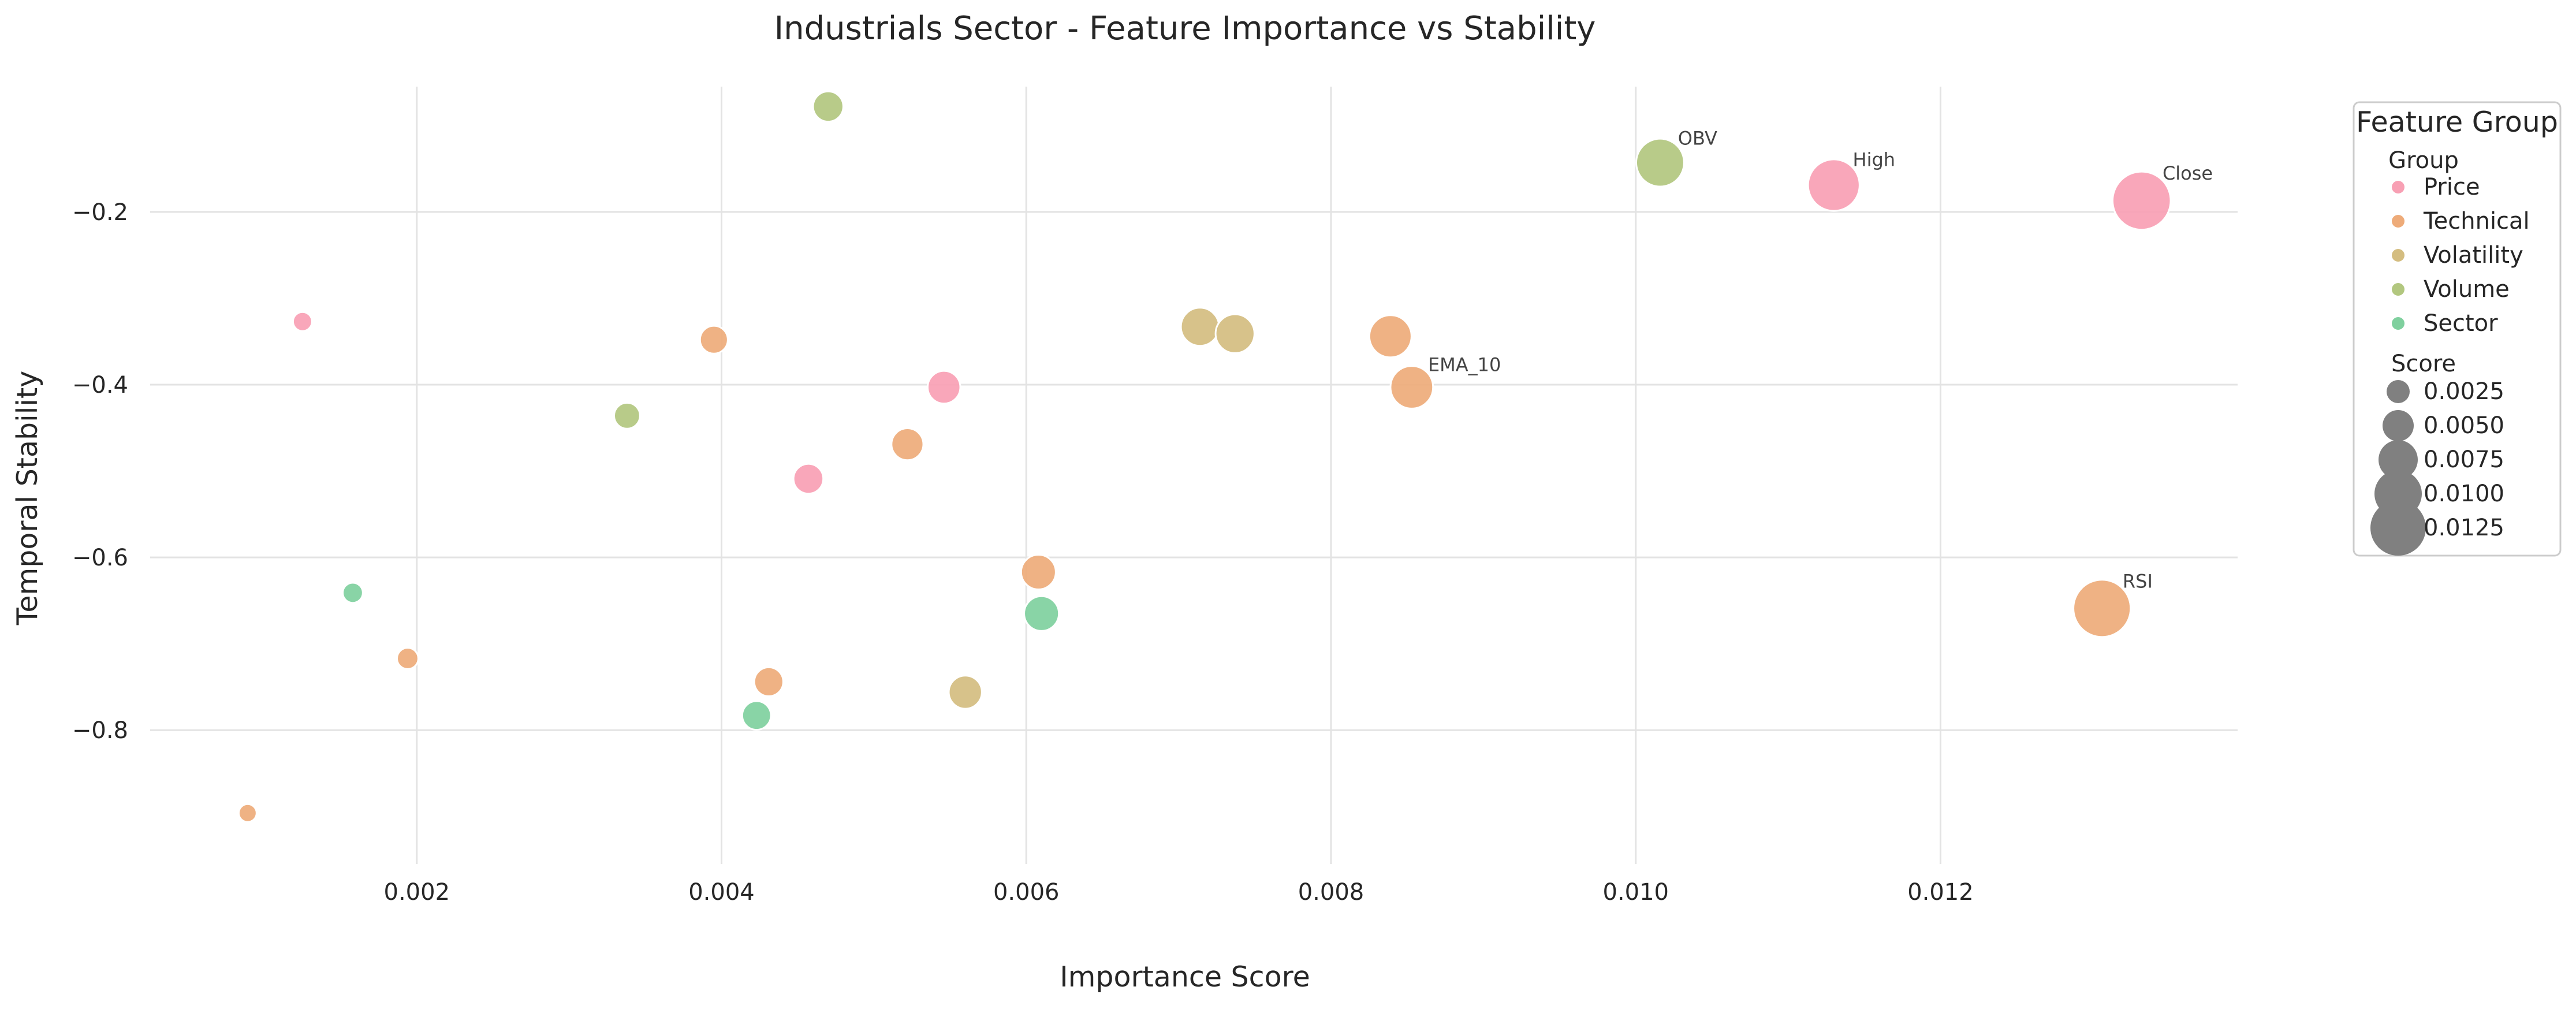  What do you see at coordinates (417, 893) in the screenshot?
I see `x-tick-label: 0.002` at bounding box center [417, 893].